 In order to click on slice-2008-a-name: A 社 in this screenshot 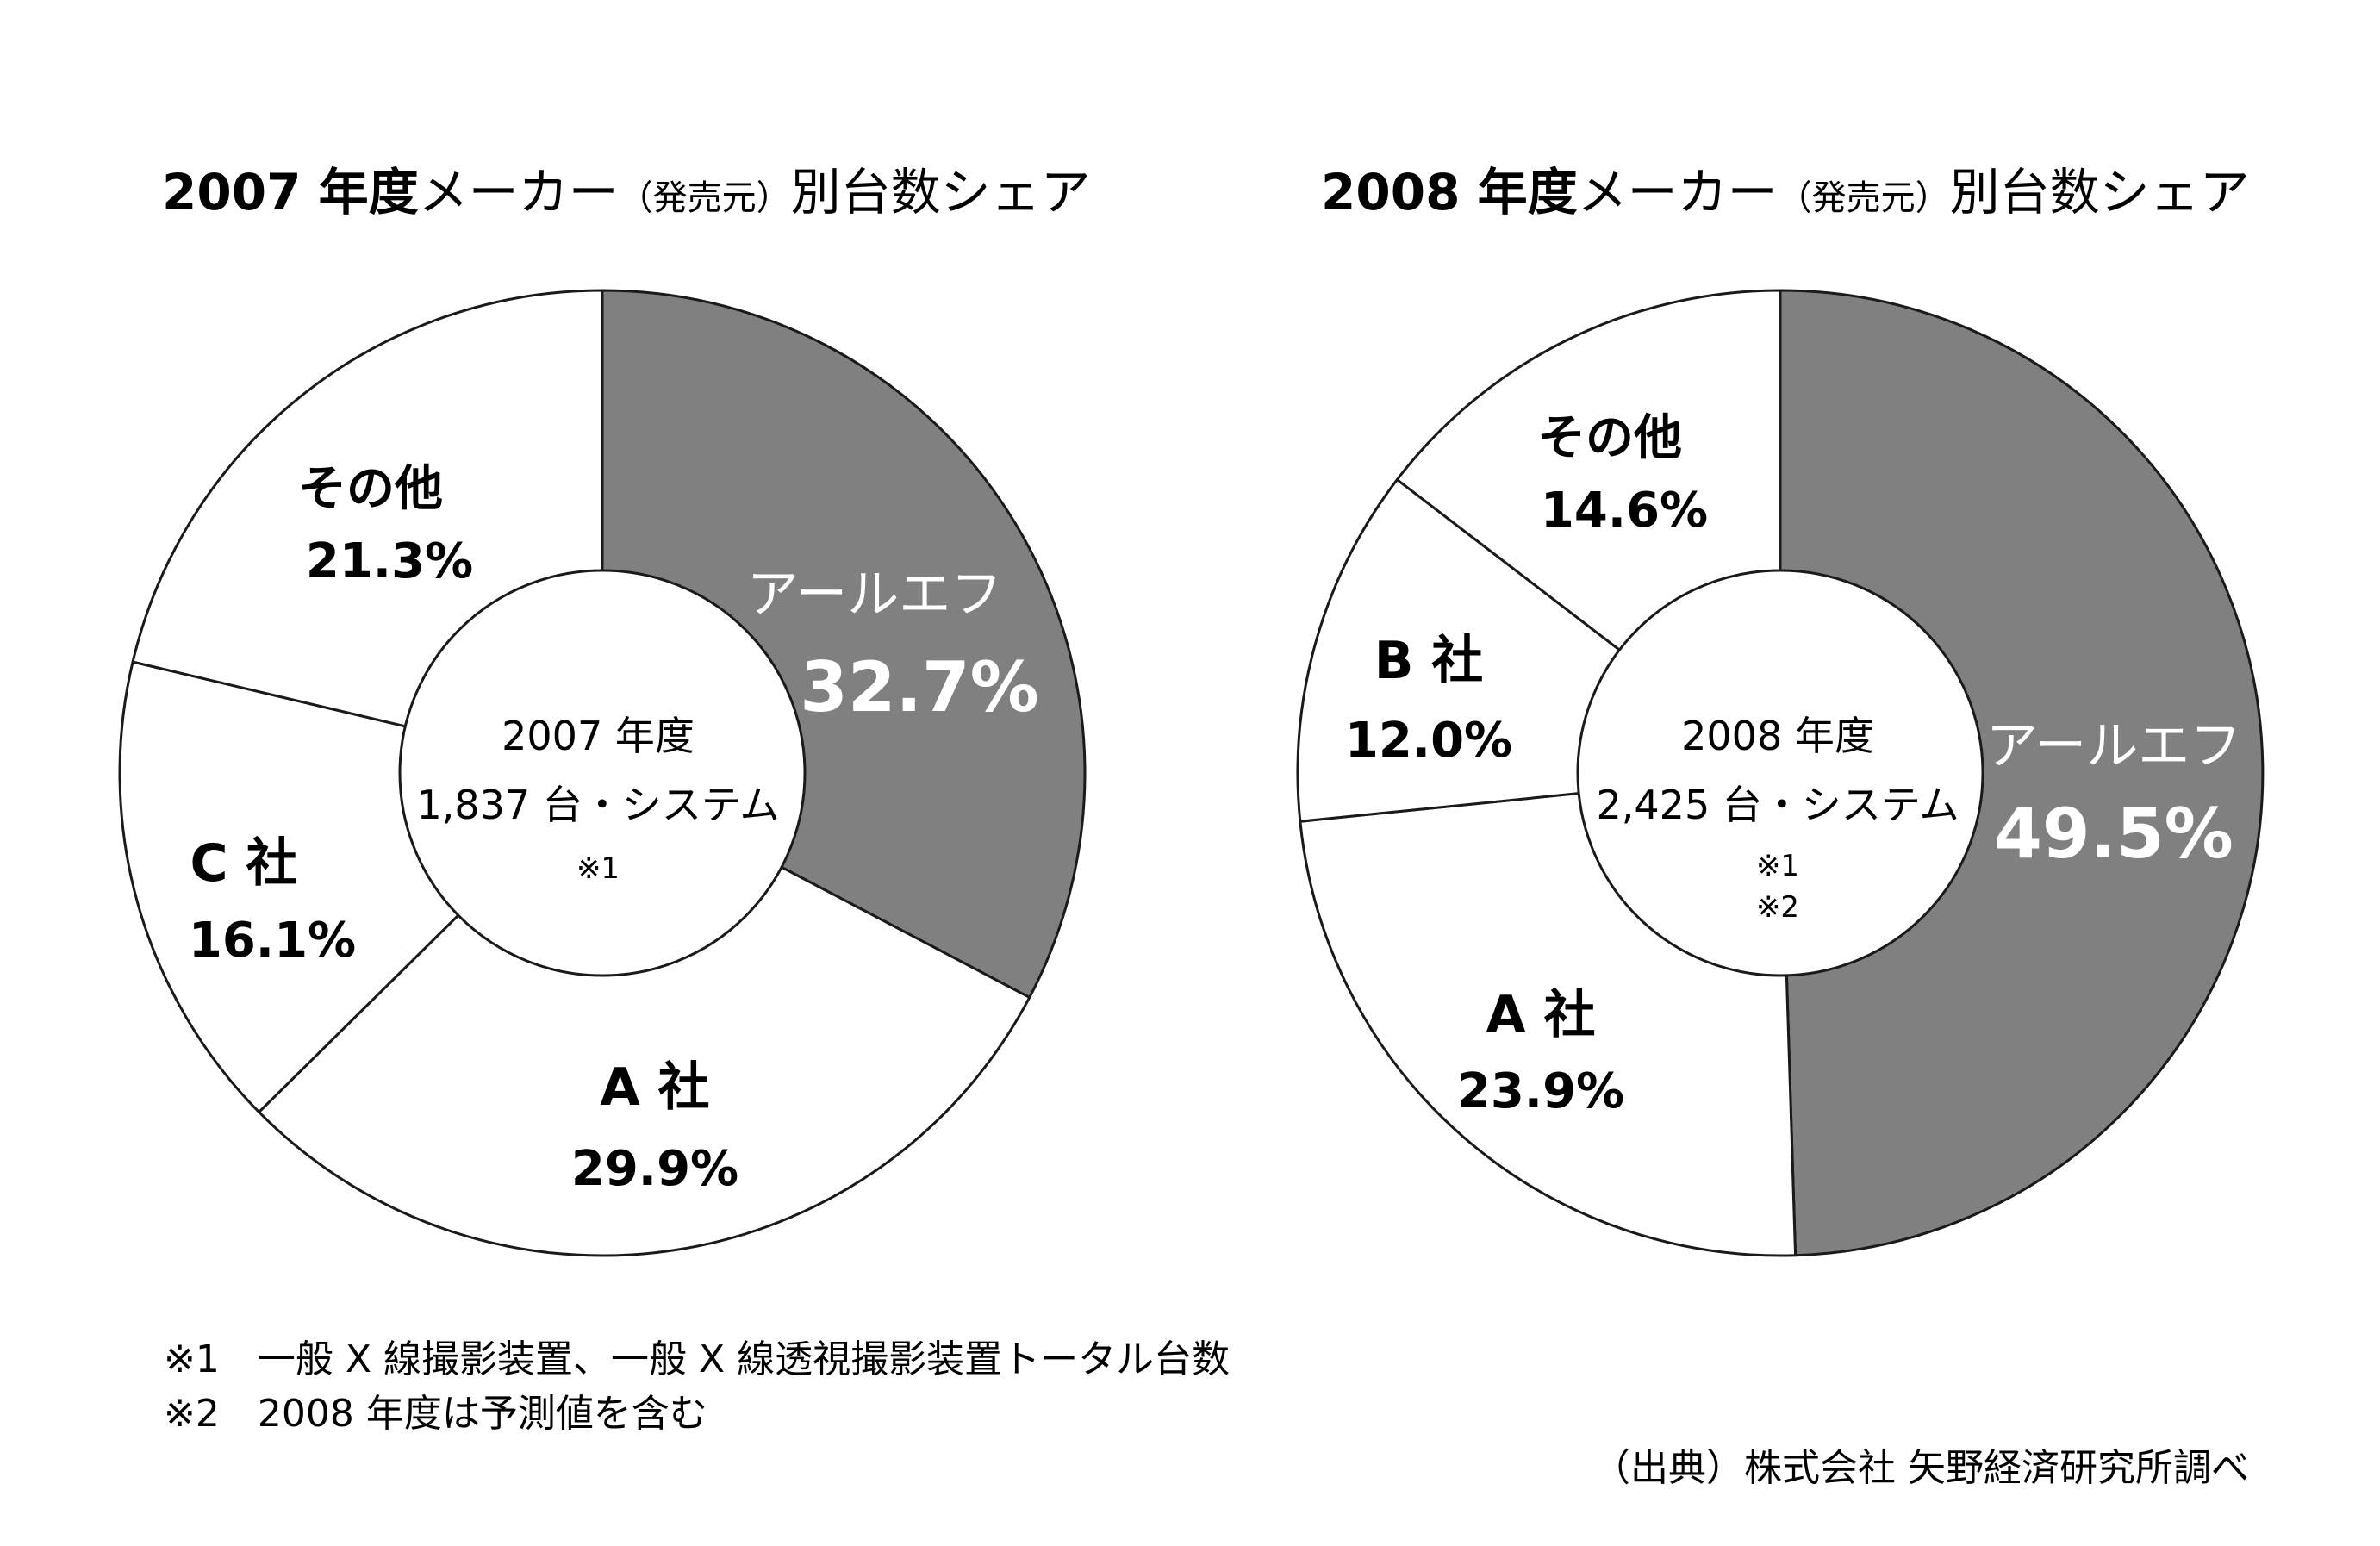, I will do `click(1540, 1015)`.